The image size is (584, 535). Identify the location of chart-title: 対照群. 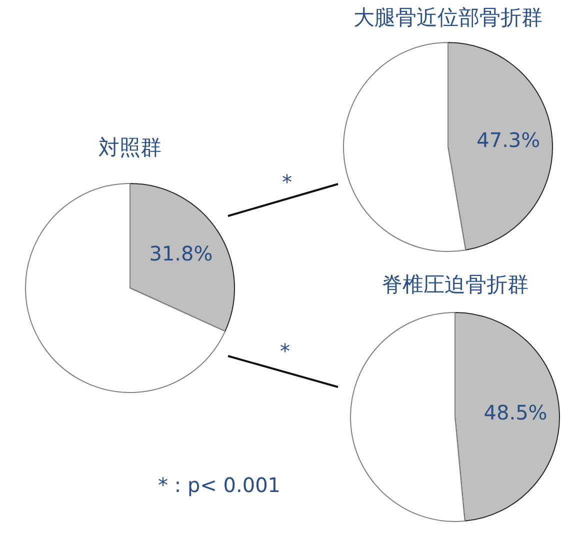
(130, 148).